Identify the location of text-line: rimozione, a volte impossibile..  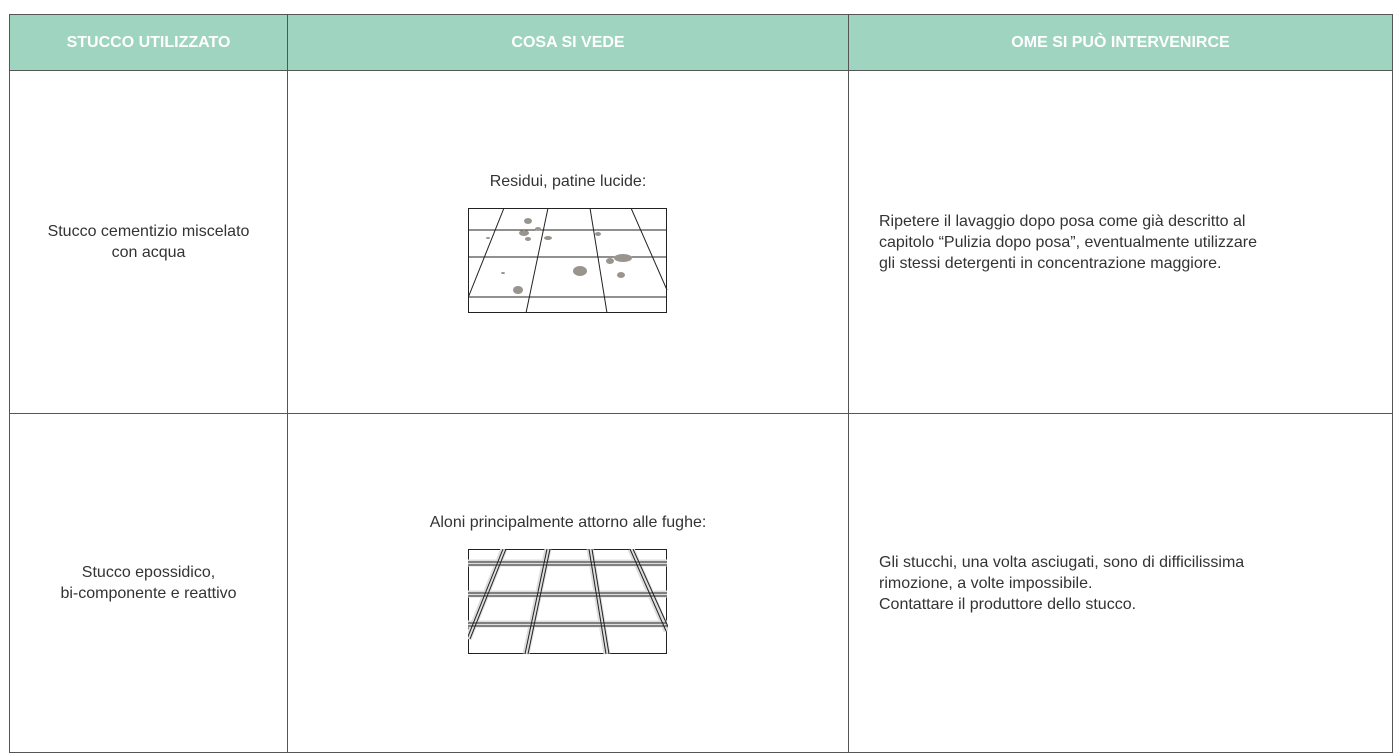
(986, 583).